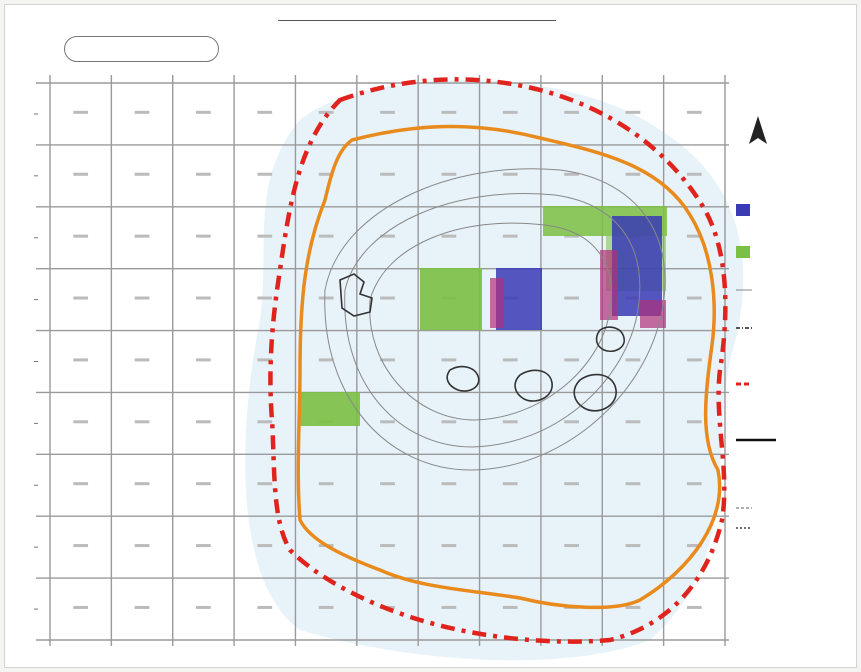  I want to click on black-line-swatch, so click(756, 440).